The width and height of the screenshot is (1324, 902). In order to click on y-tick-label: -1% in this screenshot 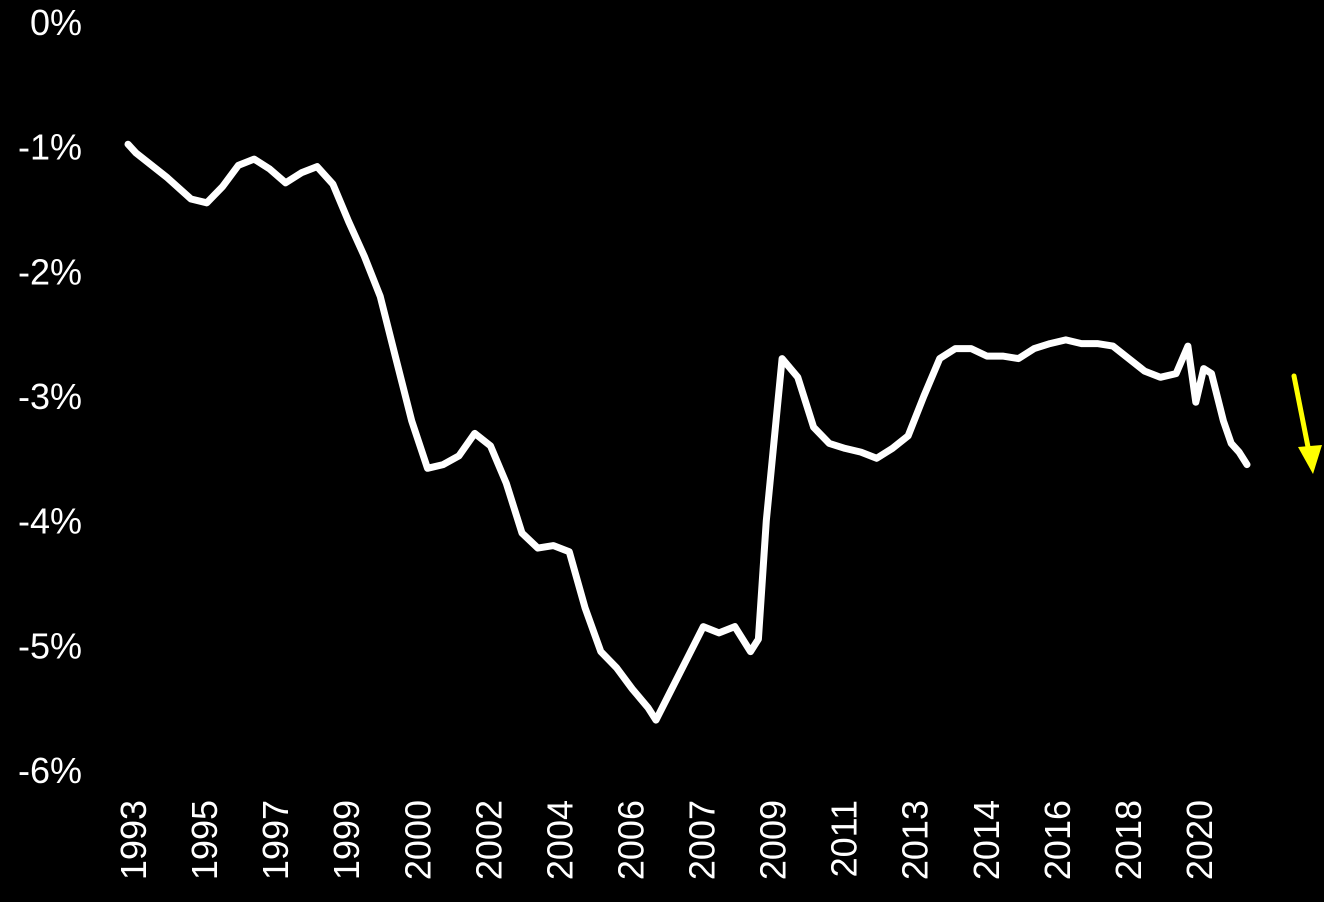, I will do `click(50, 147)`.